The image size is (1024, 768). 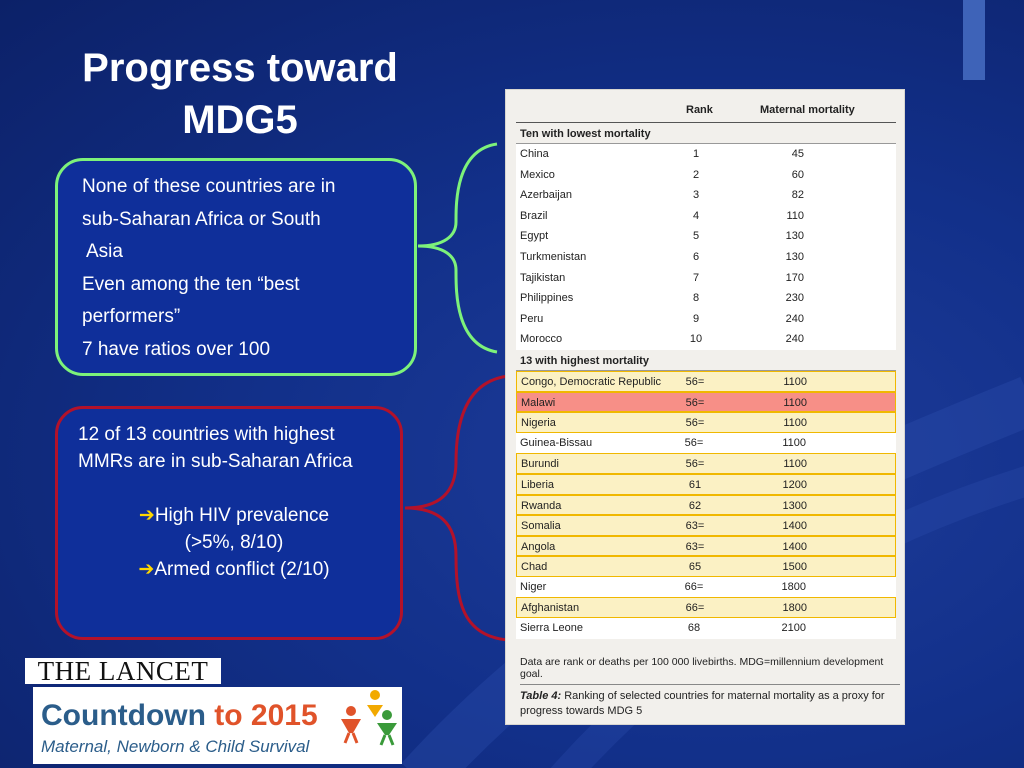 What do you see at coordinates (541, 505) in the screenshot?
I see `country-cell: Rwanda` at bounding box center [541, 505].